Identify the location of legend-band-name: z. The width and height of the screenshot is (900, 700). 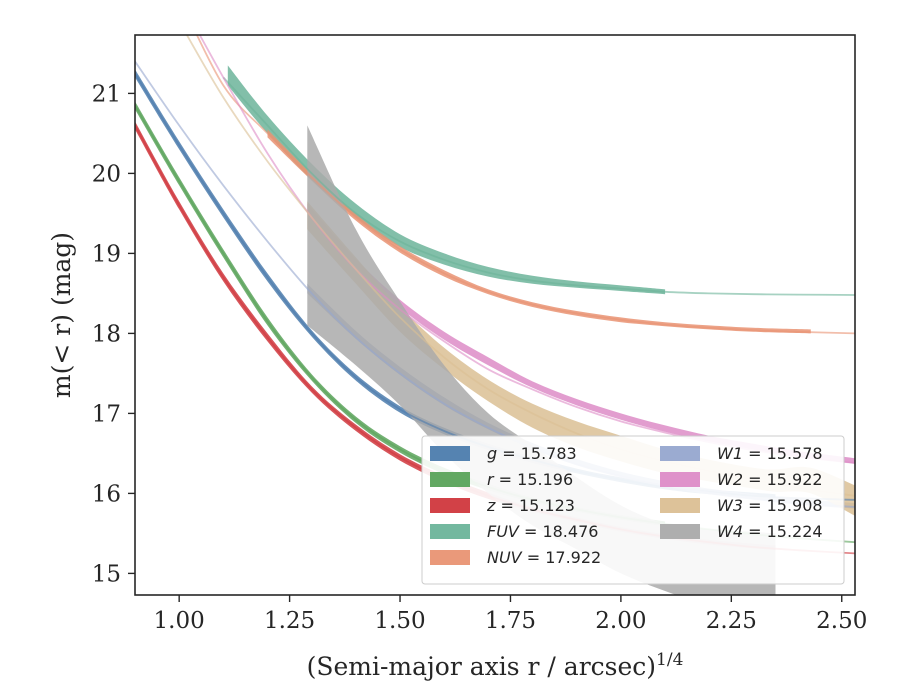
(491, 505).